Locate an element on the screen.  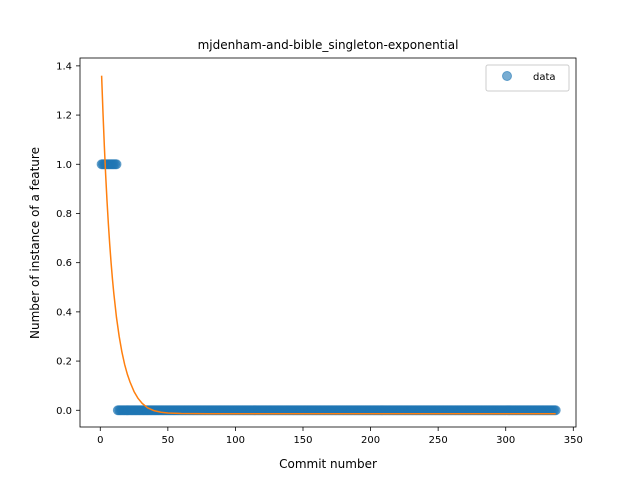
x-tick-label: 200 is located at coordinates (370, 440).